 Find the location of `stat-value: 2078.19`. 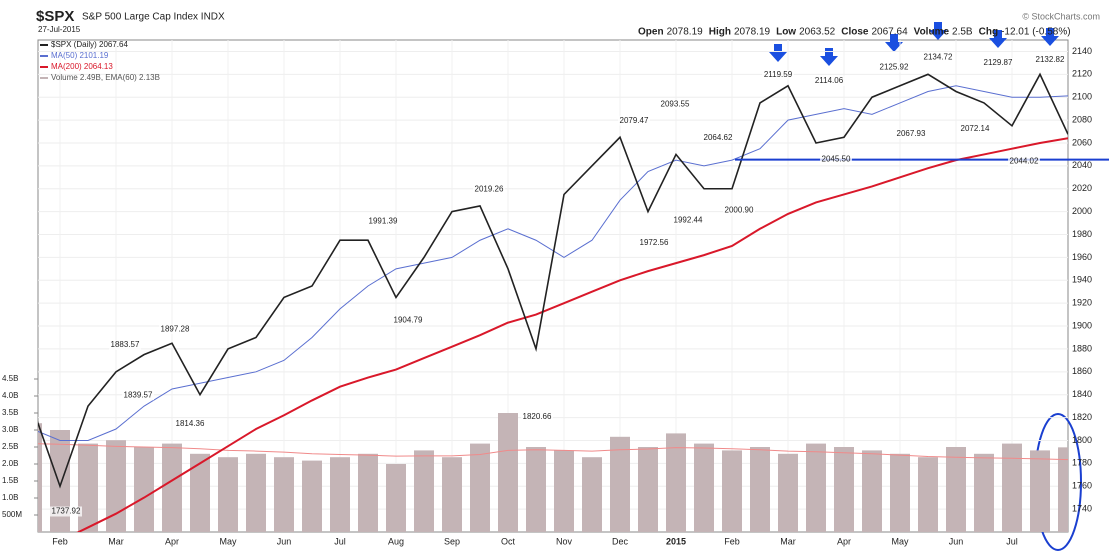

stat-value: 2078.19 is located at coordinates (752, 32).